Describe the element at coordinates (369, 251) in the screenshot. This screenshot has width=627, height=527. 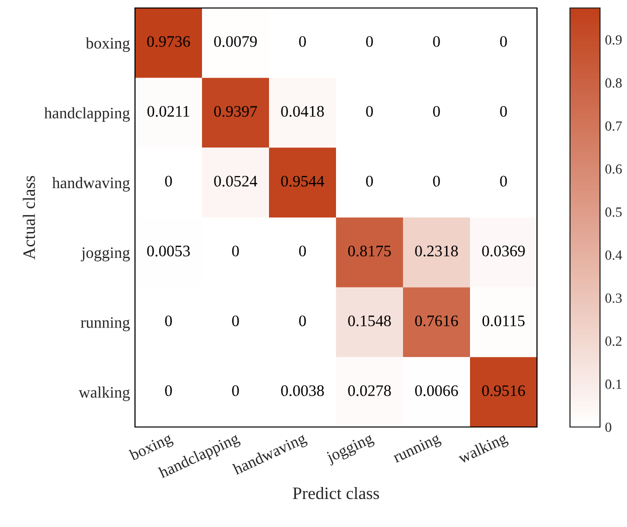
I see `data-label: 0.8175` at that location.